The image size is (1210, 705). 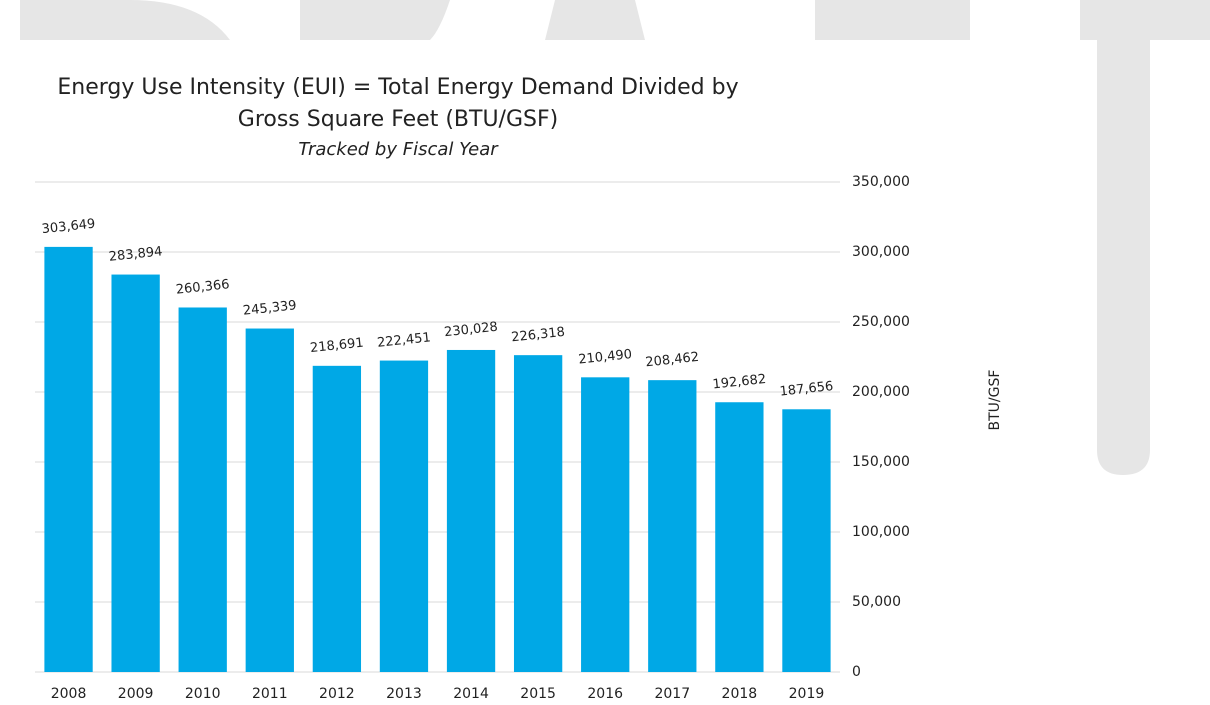 I want to click on value-label: 222,451, so click(x=403, y=340).